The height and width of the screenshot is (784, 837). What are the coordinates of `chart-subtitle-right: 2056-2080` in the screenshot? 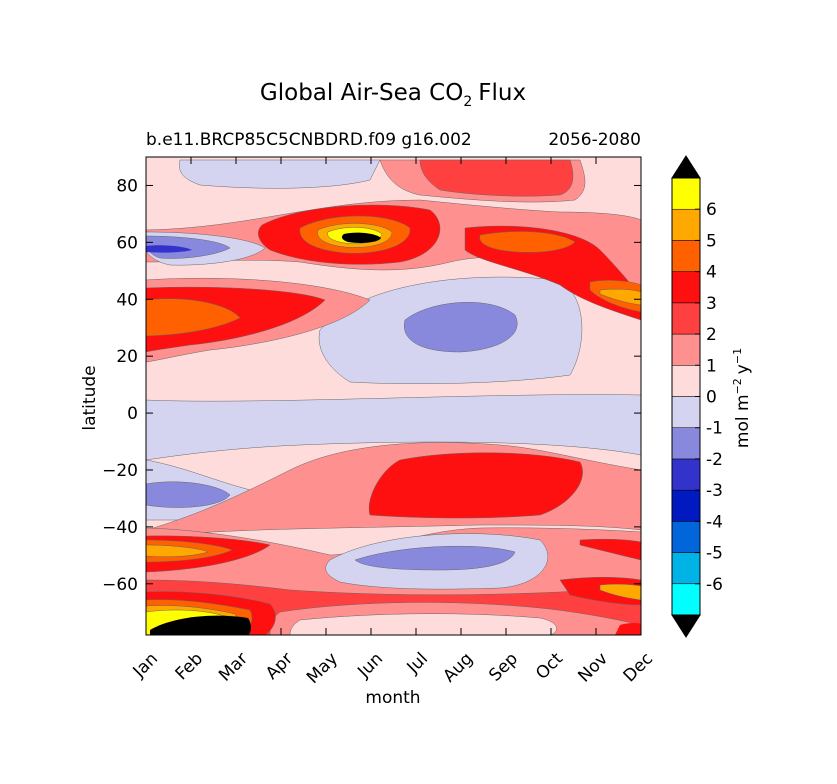 It's located at (594, 140).